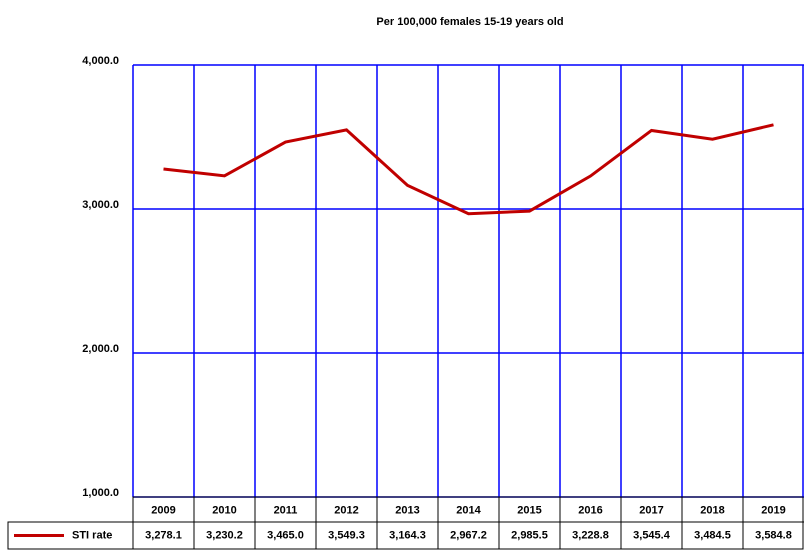  What do you see at coordinates (529, 510) in the screenshot?
I see `x-tick-label: 2015` at bounding box center [529, 510].